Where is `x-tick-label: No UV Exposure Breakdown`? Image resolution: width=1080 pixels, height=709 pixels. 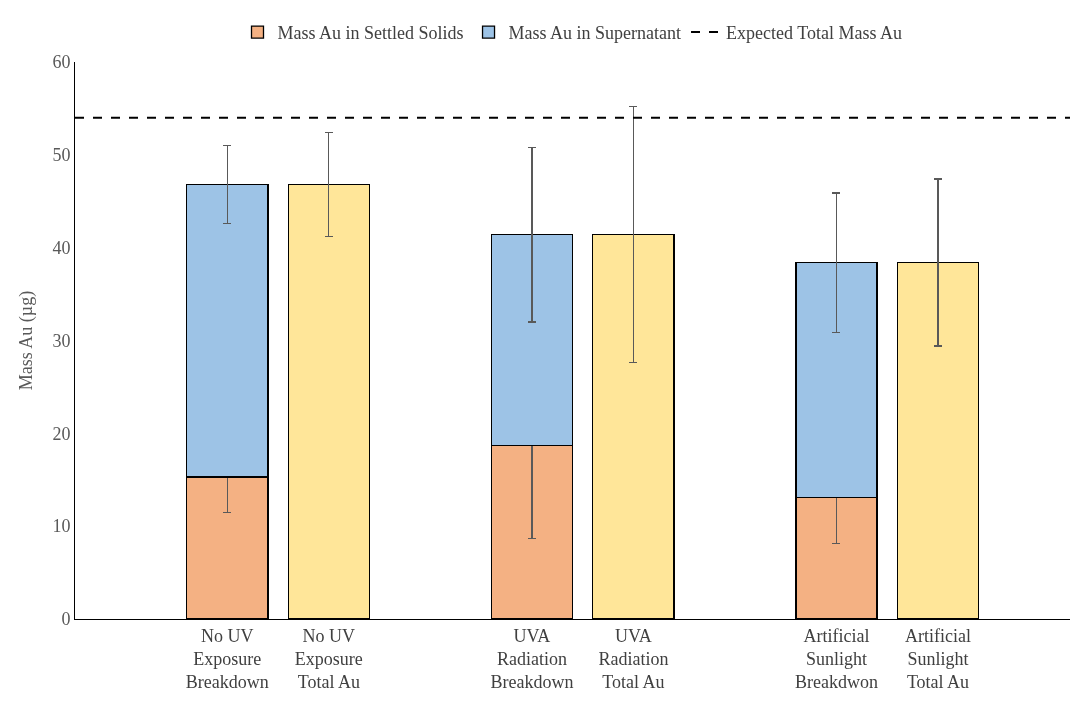 x-tick-label: No UV Exposure Breakdown is located at coordinates (227, 659).